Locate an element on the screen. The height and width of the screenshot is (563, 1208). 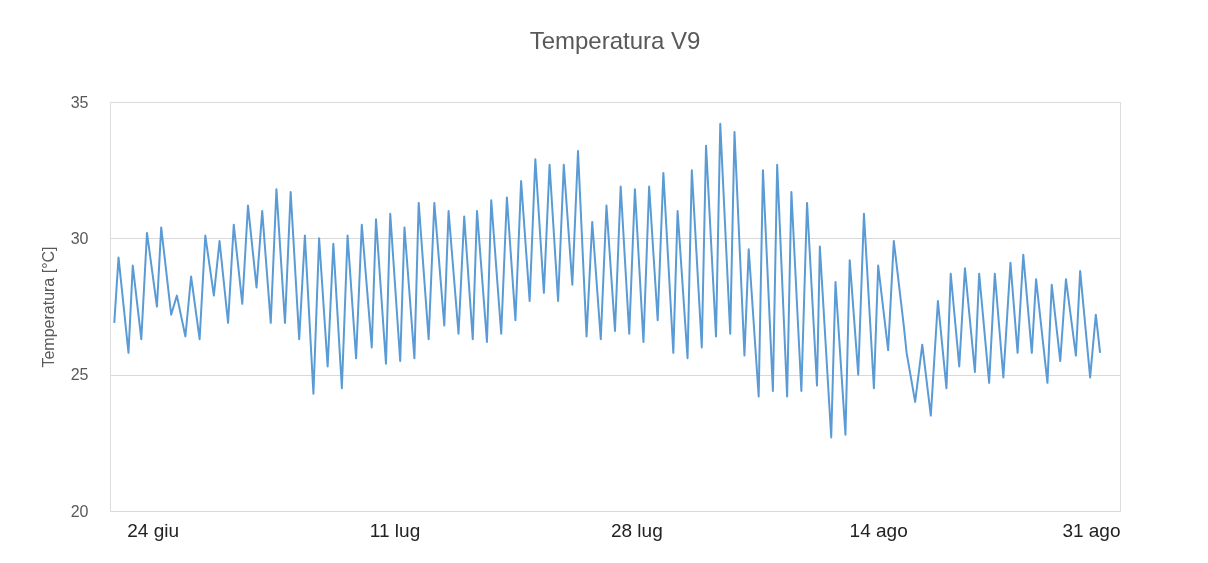
x-tick-label: 14 ago is located at coordinates (878, 530).